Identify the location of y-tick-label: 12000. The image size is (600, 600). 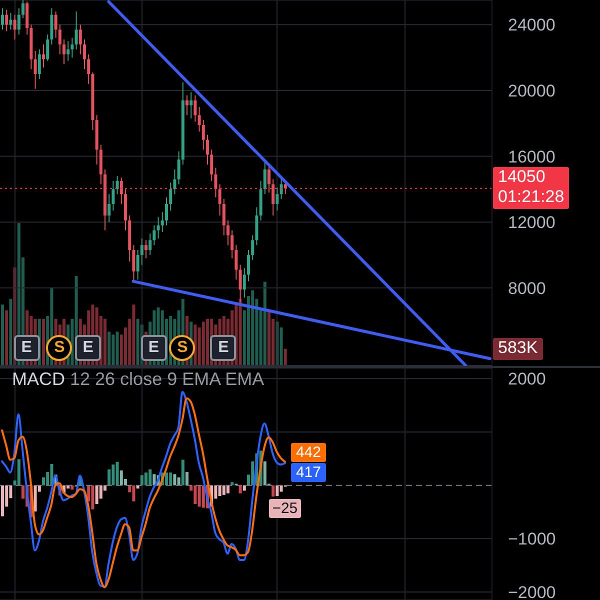
(532, 222).